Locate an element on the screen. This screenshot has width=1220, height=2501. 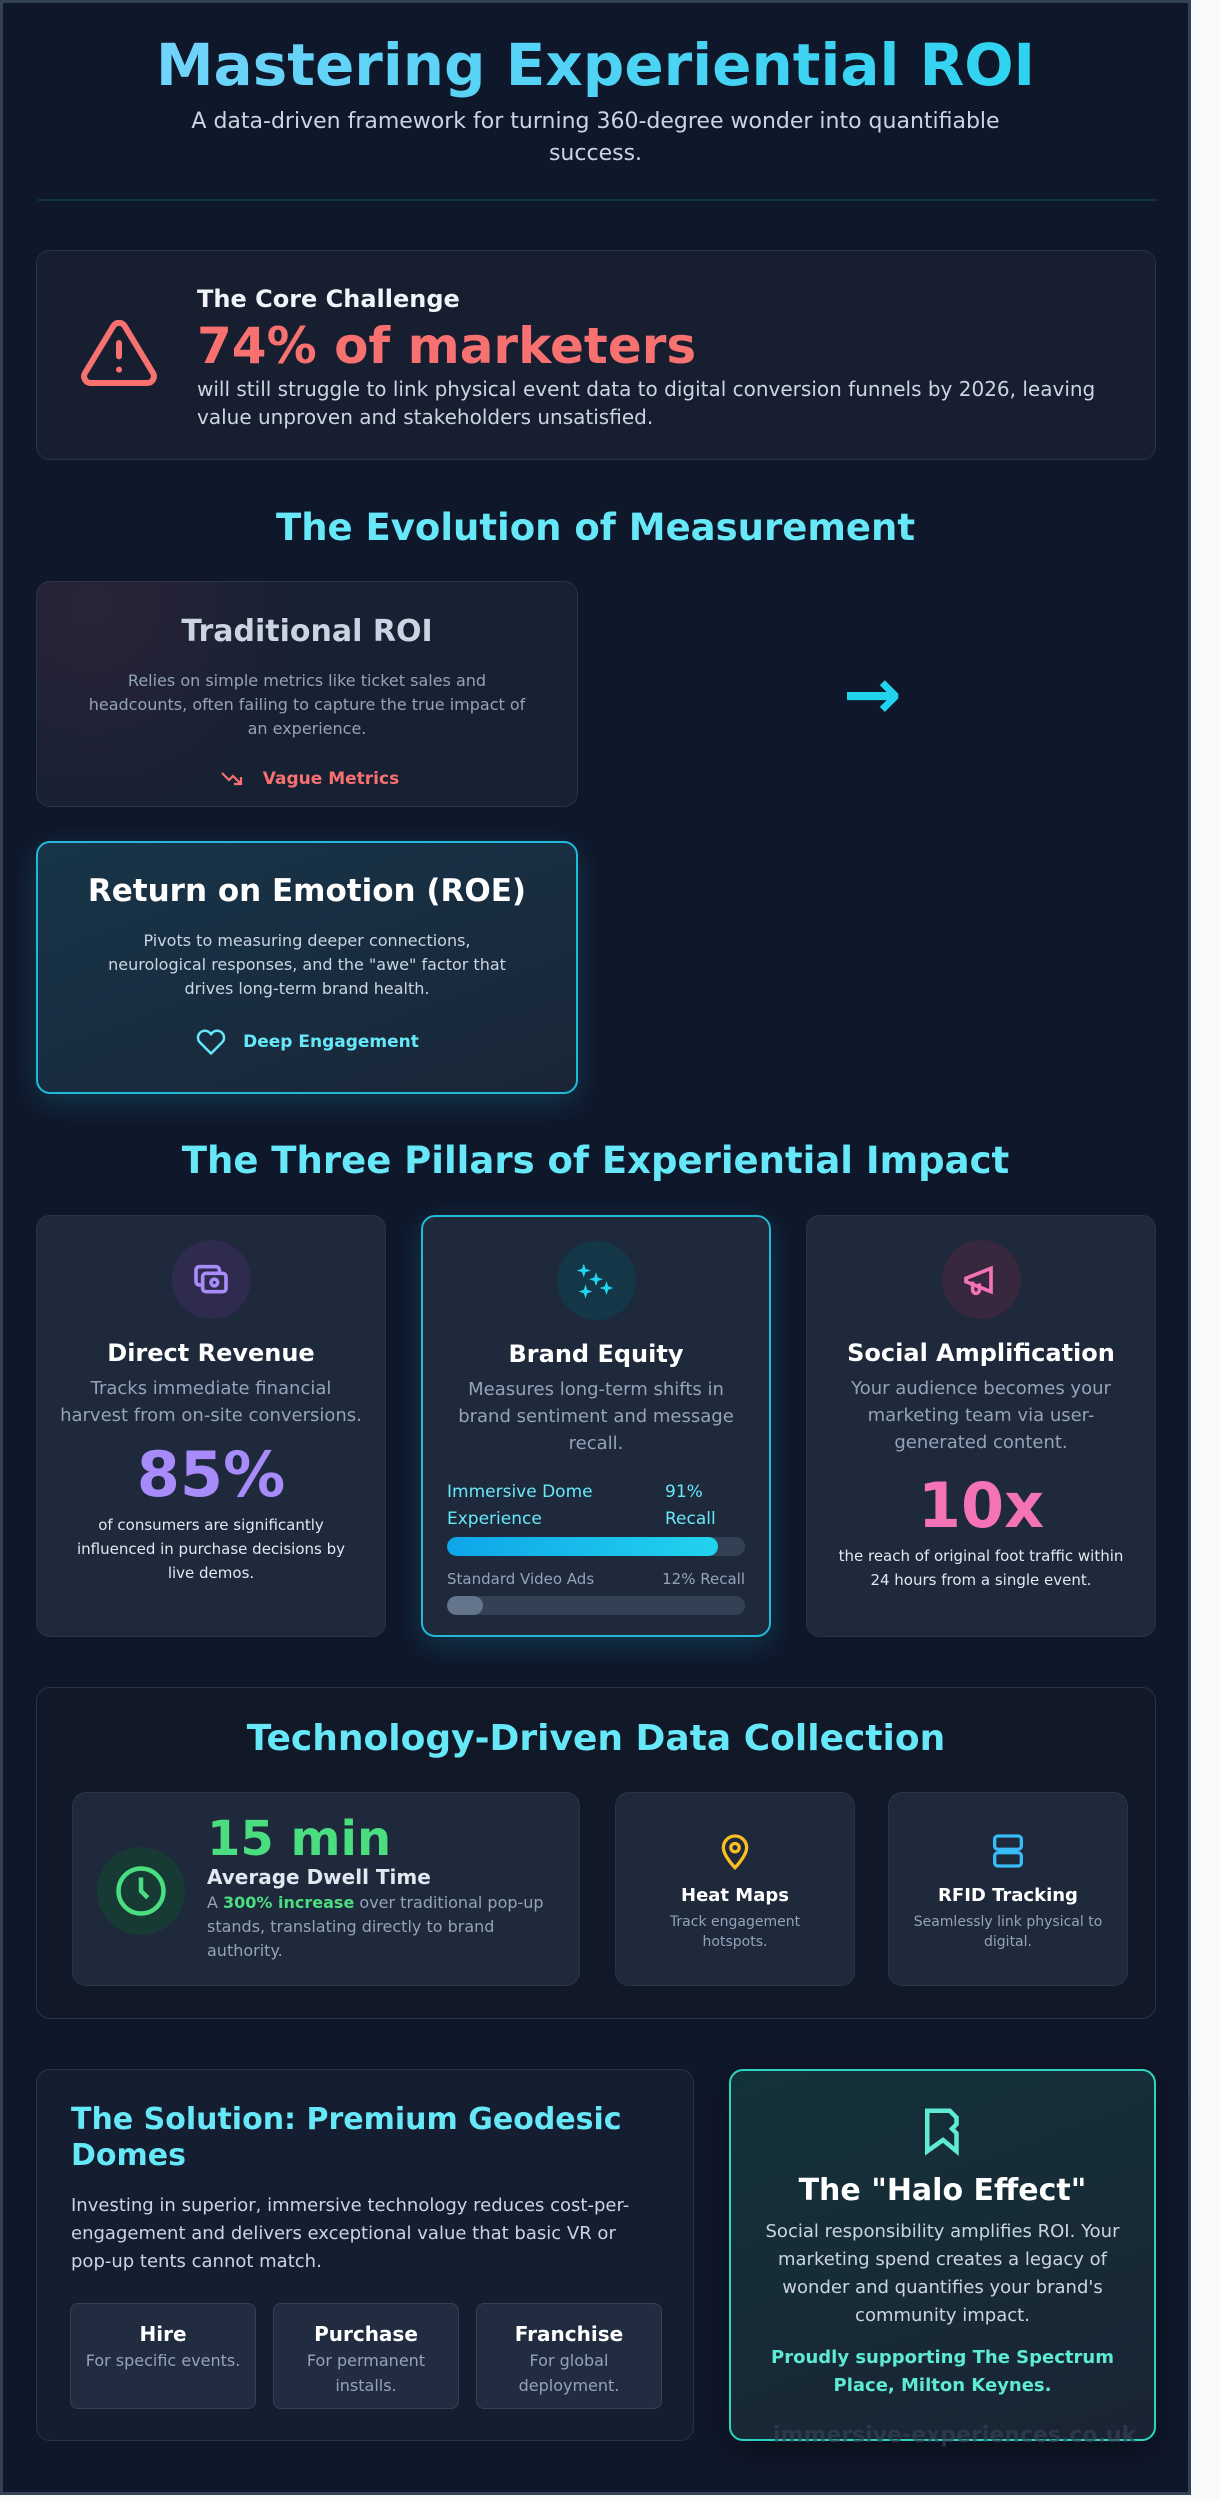
rfid-text: Seamlessly link physical to digital. is located at coordinates (1008, 1932).